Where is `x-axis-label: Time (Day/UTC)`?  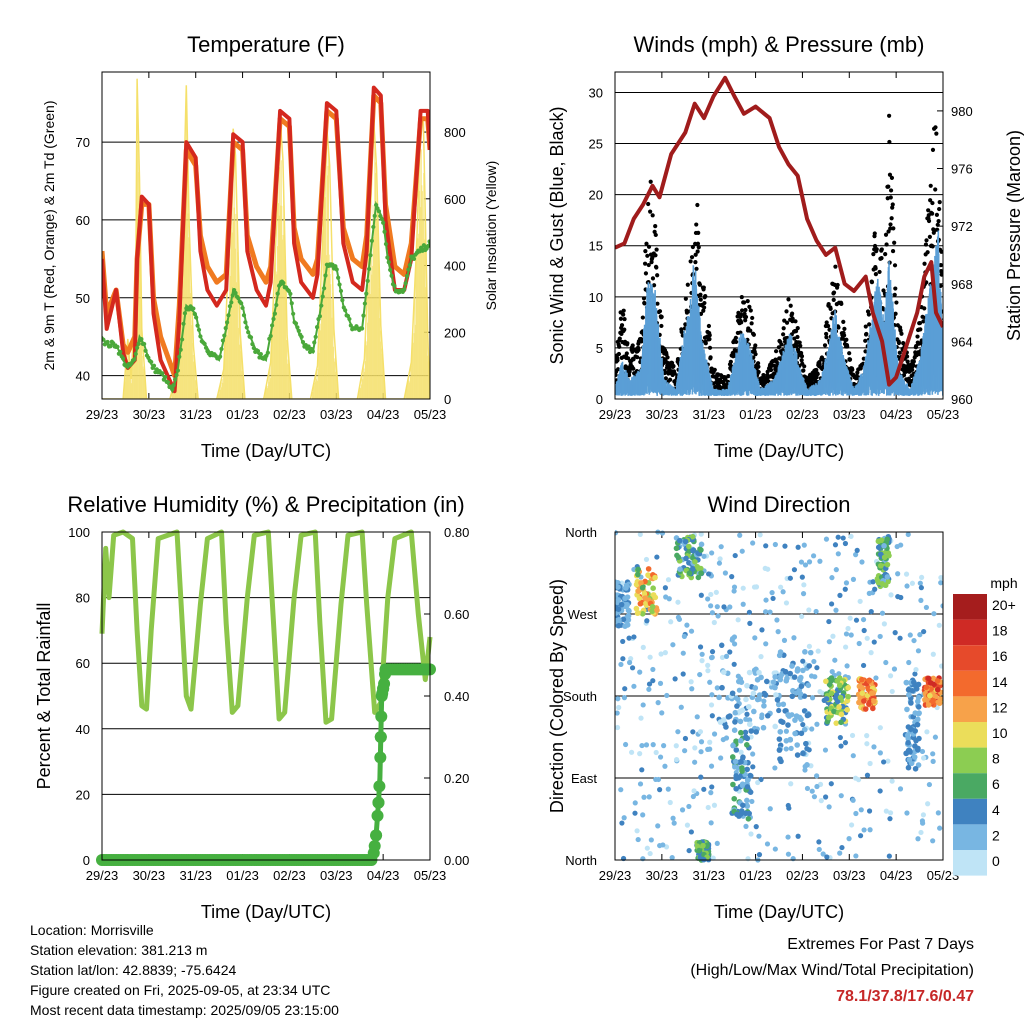
x-axis-label: Time (Day/UTC) is located at coordinates (266, 451).